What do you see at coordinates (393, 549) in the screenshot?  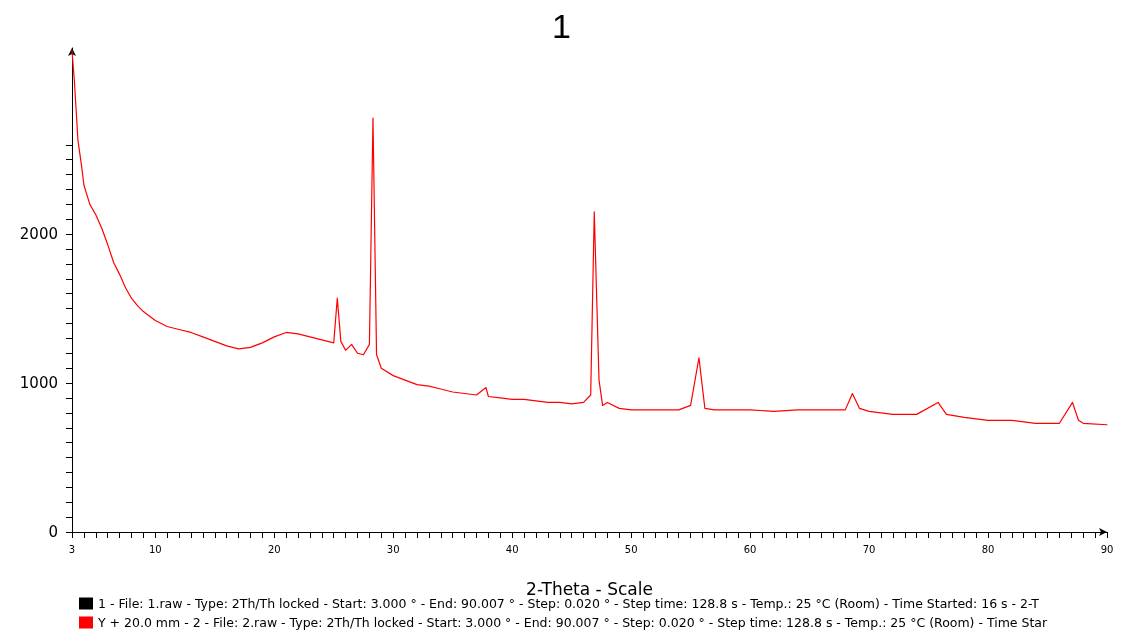 I see `x-tick-label: 30` at bounding box center [393, 549].